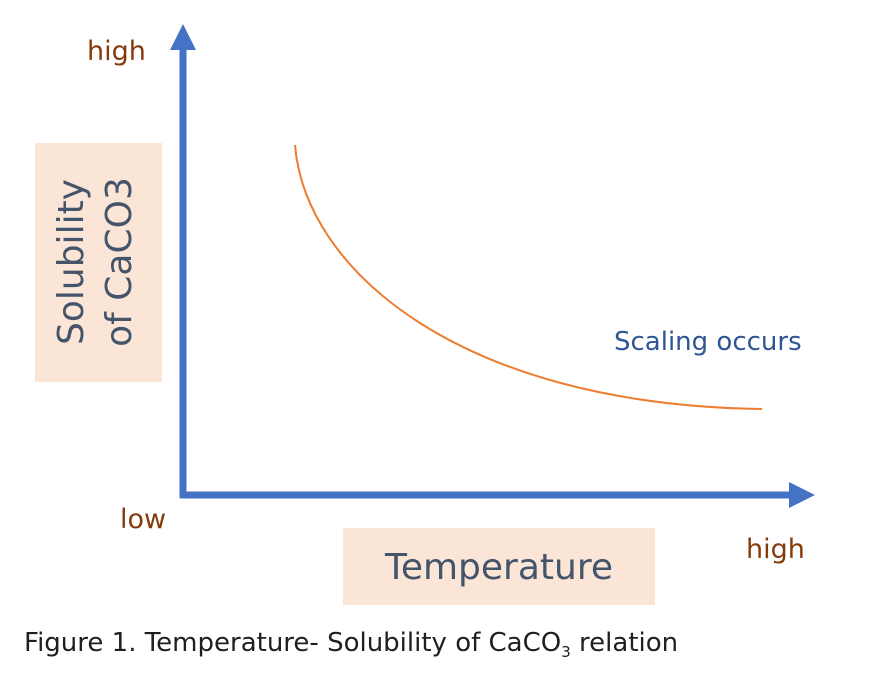 Image resolution: width=877 pixels, height=675 pixels. I want to click on y-arrow, so click(183, 37).